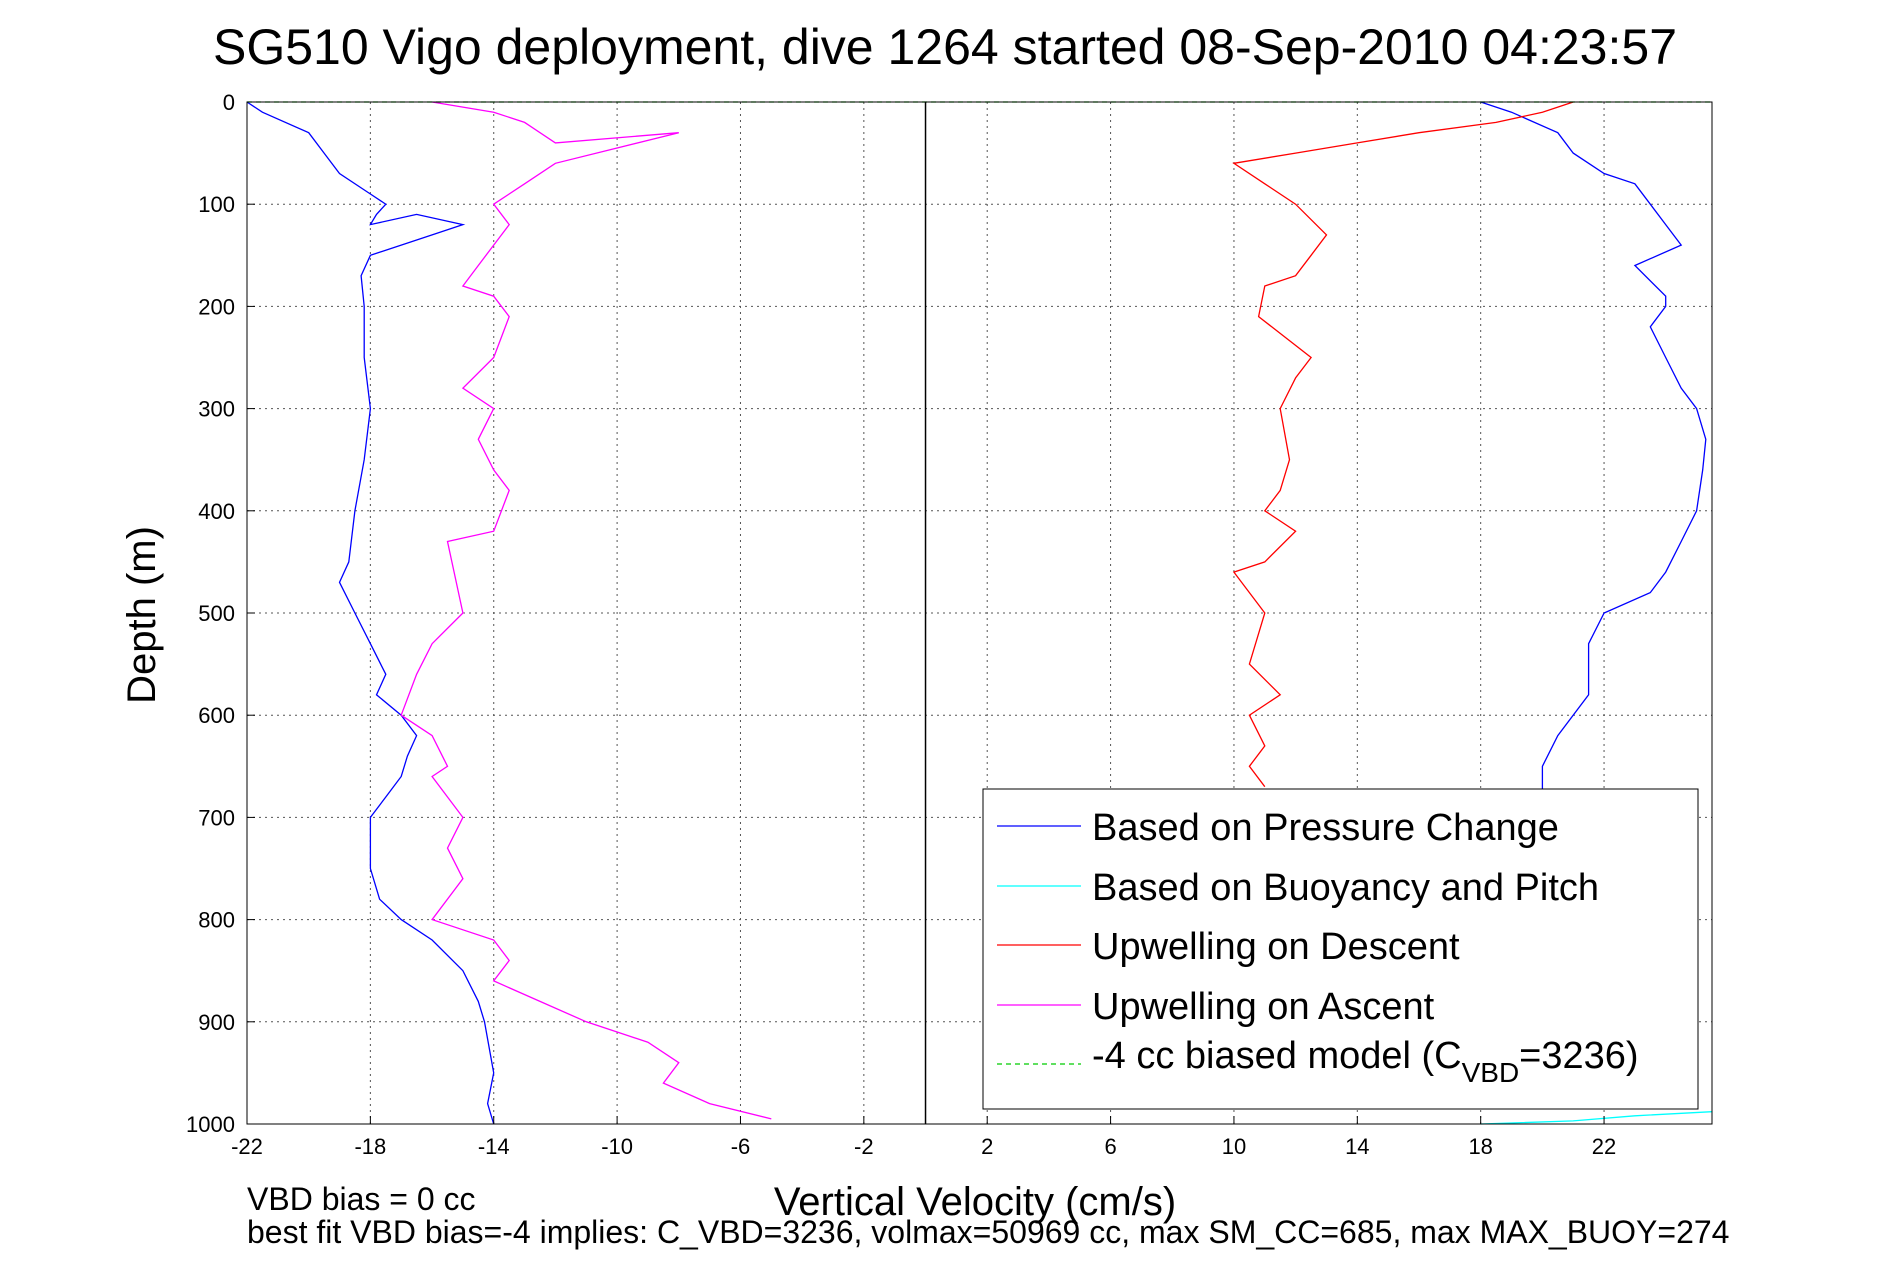 This screenshot has width=1891, height=1262. What do you see at coordinates (216, 511) in the screenshot?
I see `y-tick-label: 400` at bounding box center [216, 511].